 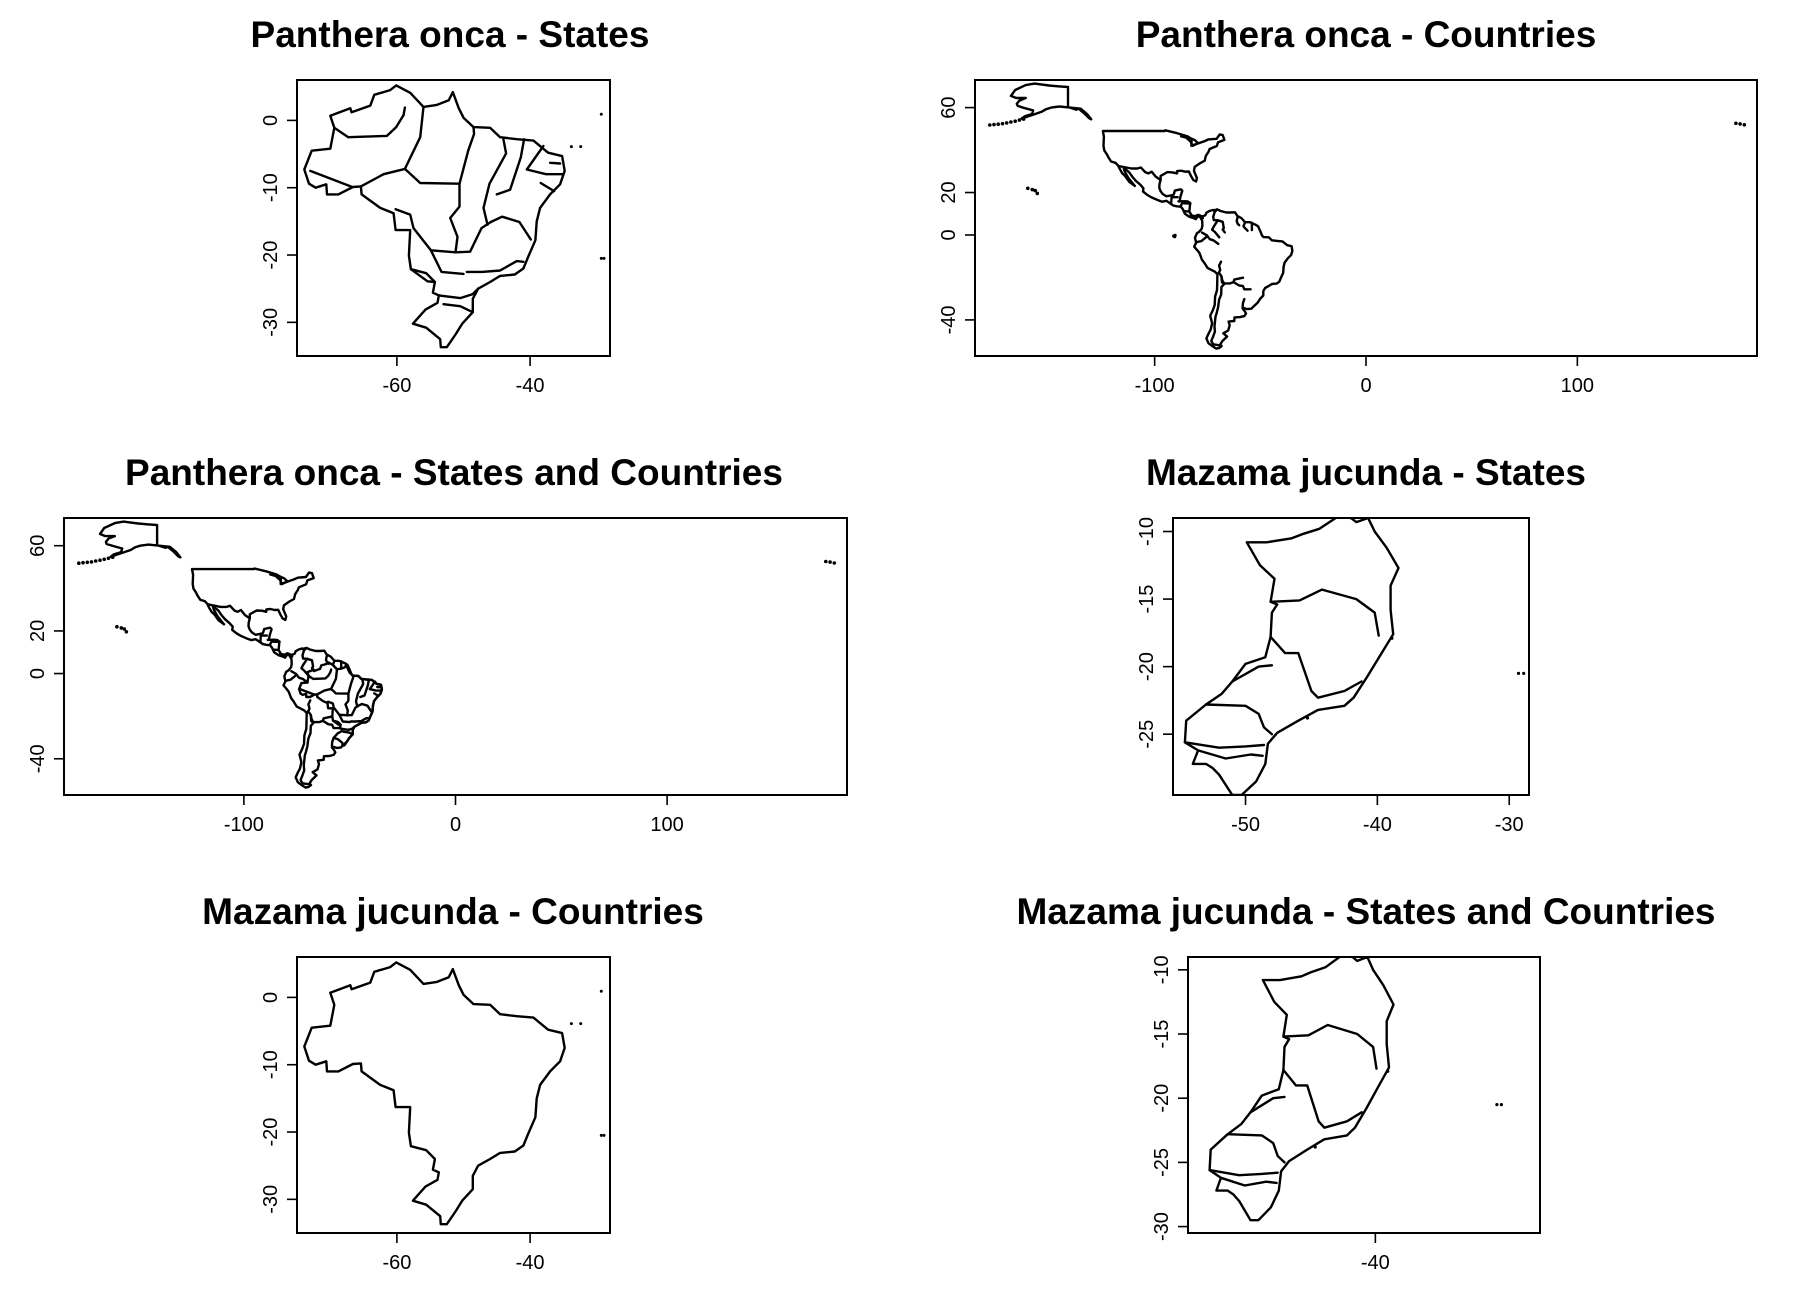 What do you see at coordinates (1245, 825) in the screenshot?
I see `x-tick-label: -50` at bounding box center [1245, 825].